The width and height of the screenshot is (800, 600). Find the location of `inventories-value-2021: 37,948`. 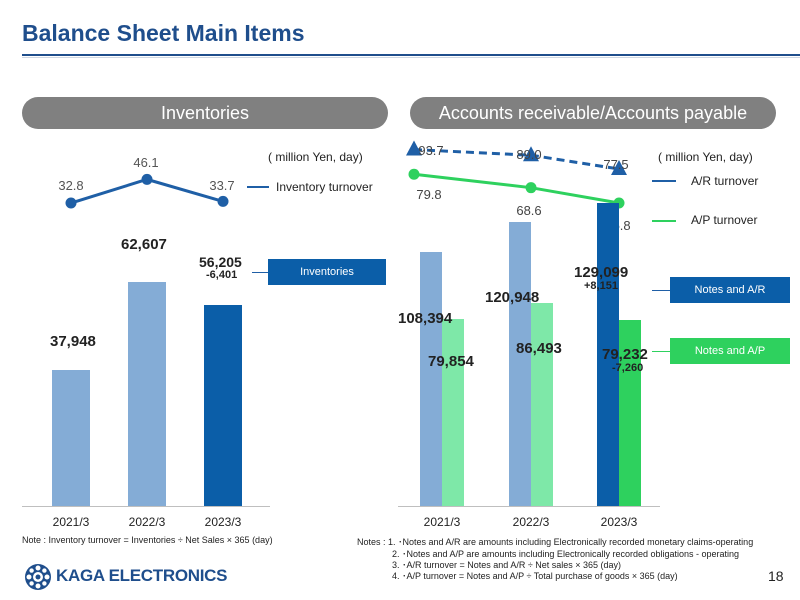

inventories-value-2021: 37,948 is located at coordinates (73, 341).